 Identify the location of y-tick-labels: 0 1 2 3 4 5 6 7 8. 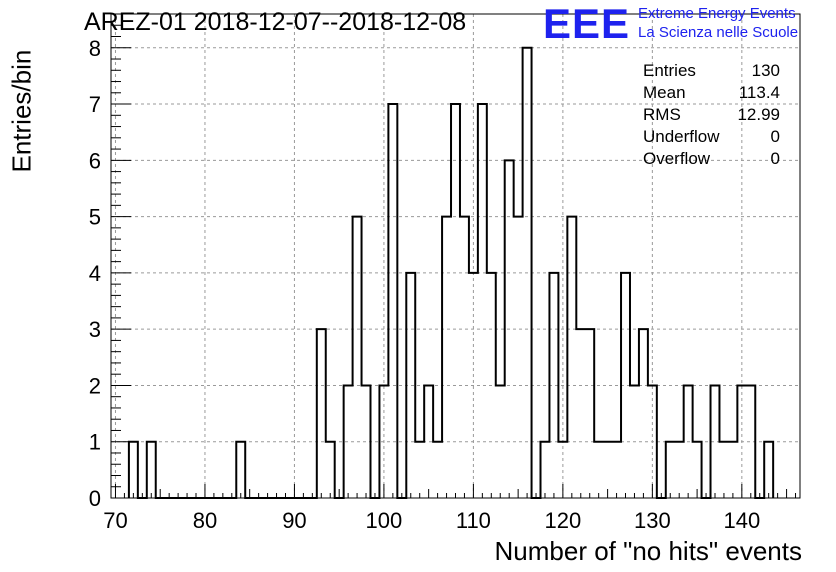
(95, 273).